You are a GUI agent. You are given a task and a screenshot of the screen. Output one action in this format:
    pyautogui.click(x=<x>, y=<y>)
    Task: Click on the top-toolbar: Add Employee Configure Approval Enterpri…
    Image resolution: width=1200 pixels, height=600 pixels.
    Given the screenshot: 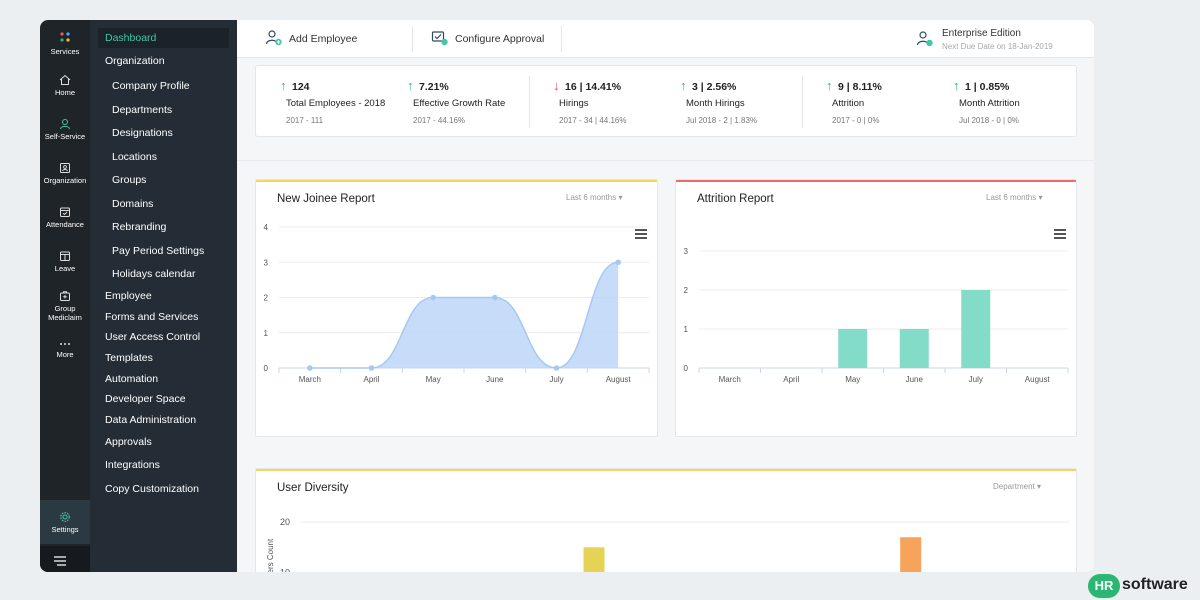 What is the action you would take?
    pyautogui.click(x=665, y=39)
    